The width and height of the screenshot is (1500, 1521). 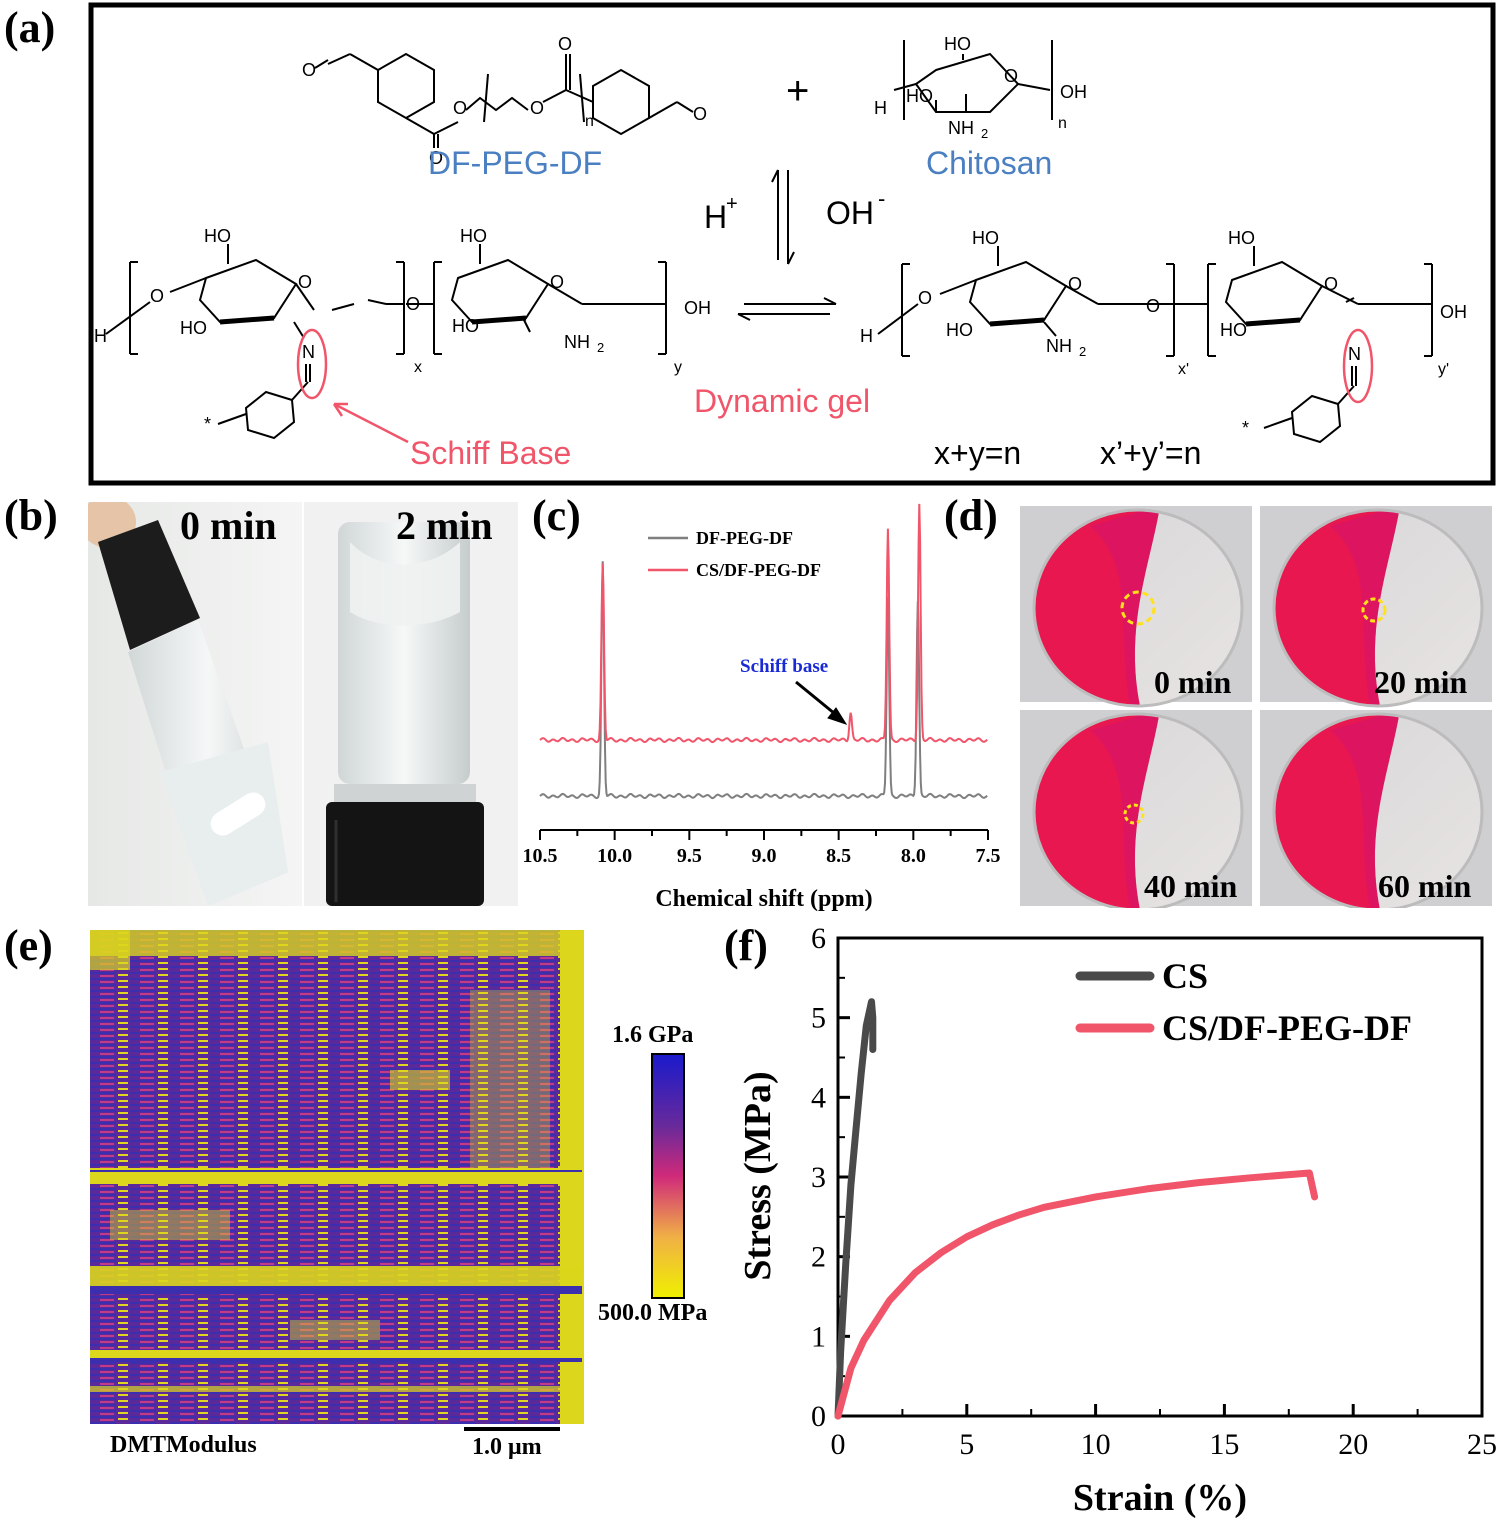 I want to click on base-label: OH -, so click(x=855, y=208).